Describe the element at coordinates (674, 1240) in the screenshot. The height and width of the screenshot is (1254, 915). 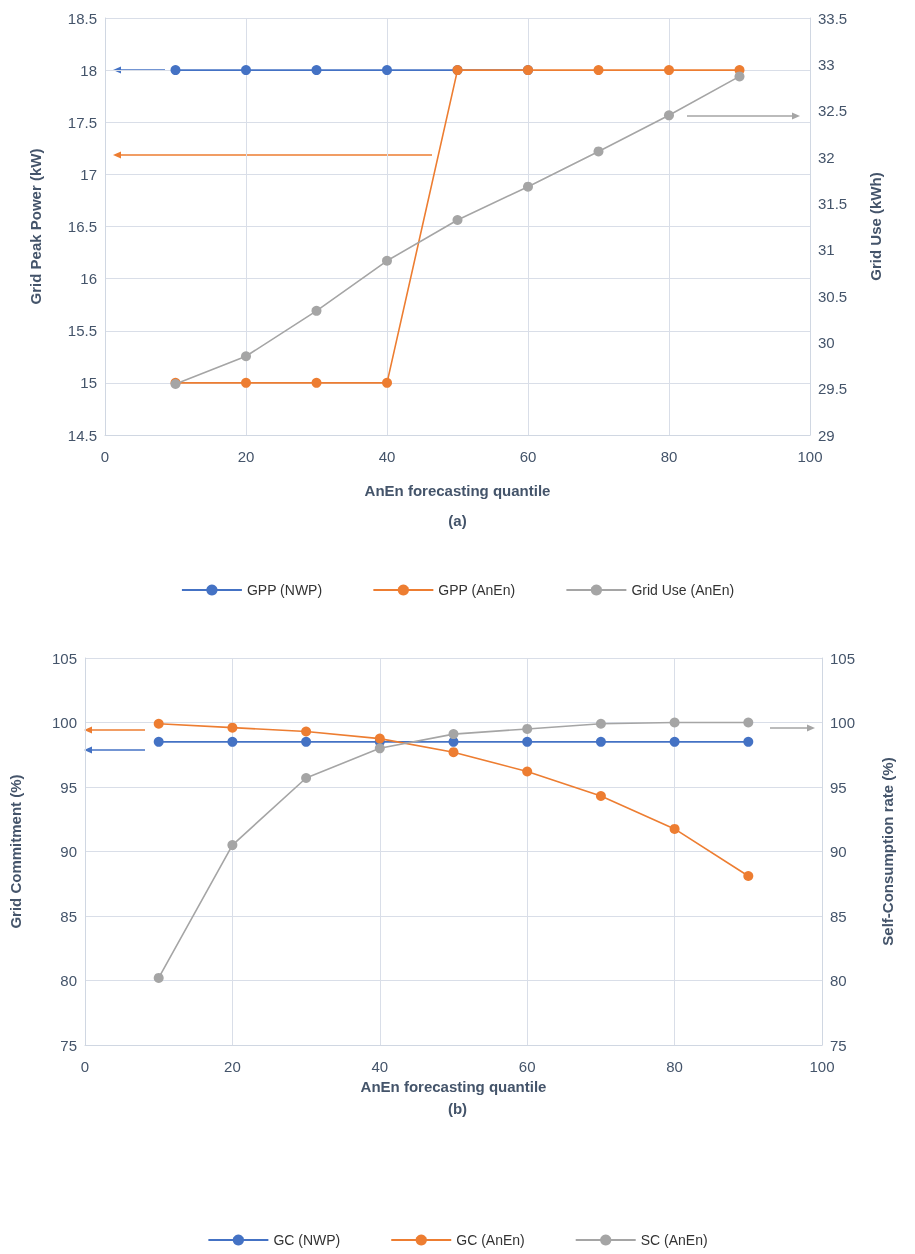
I see `legend-label: SC (AnEn)` at that location.